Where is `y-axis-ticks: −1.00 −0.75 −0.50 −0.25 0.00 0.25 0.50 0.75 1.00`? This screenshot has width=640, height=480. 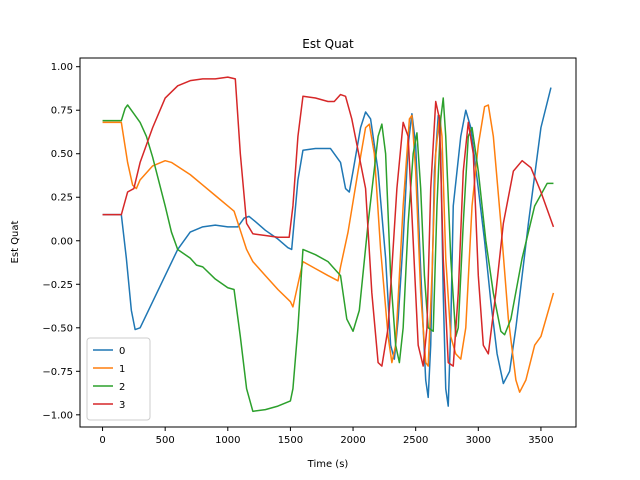
y-axis-ticks: −1.00 −0.75 −0.50 −0.25 0.00 0.25 0.50 0.75 1.00 is located at coordinates (61, 241).